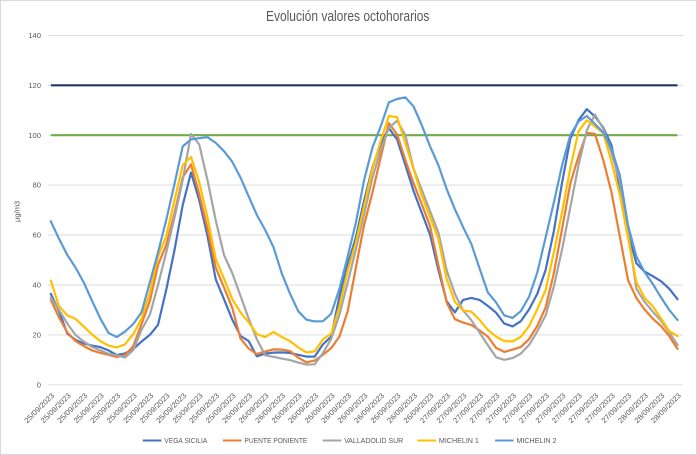  I want to click on svg-text: 100, so click(34, 135).